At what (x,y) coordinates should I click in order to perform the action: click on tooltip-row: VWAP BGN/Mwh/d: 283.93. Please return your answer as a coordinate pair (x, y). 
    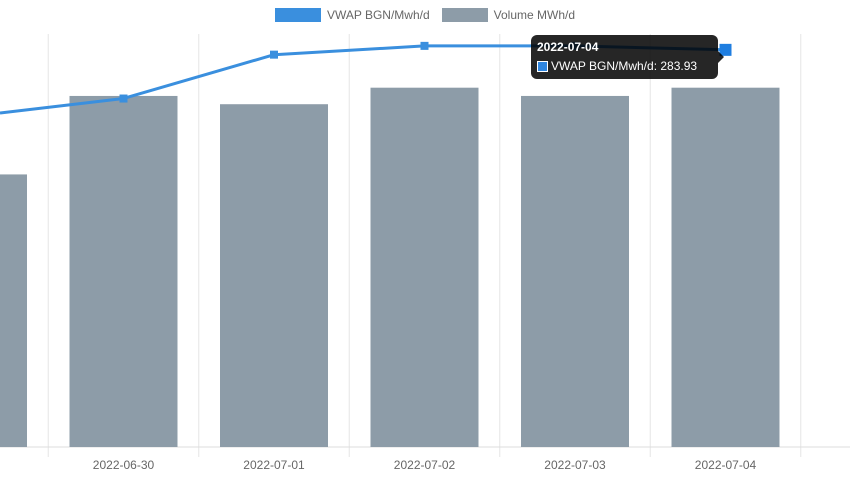
    Looking at the image, I should click on (624, 66).